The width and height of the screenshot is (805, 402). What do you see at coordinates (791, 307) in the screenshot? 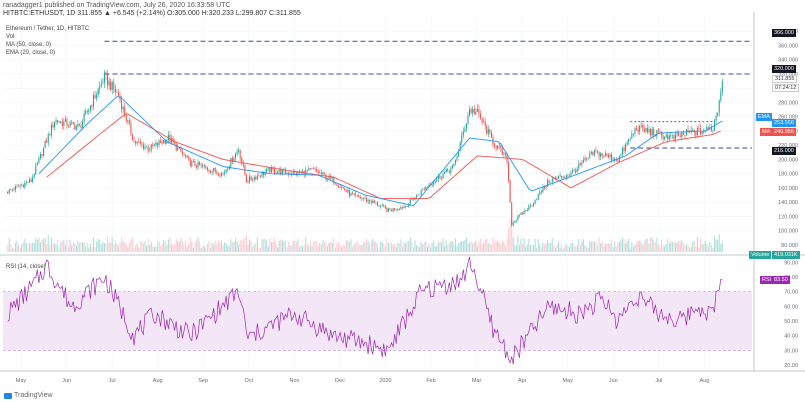
I see `rsi-tick-label: 60.00` at bounding box center [791, 307].